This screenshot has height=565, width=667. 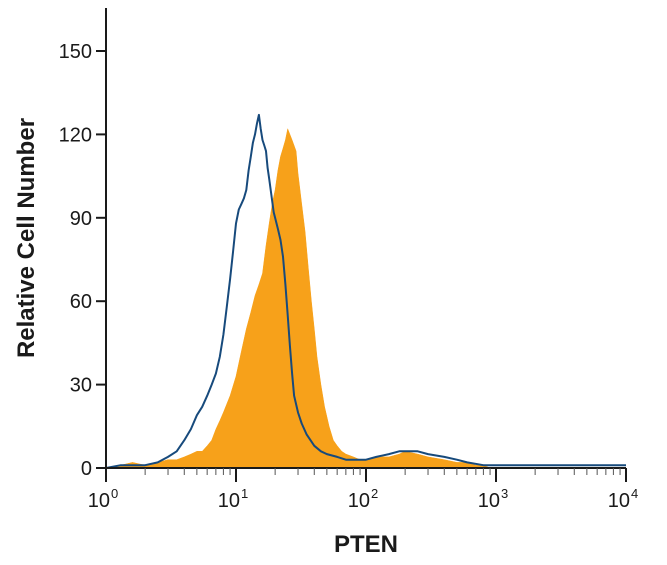 I want to click on y-tick-label: 150, so click(x=75, y=52).